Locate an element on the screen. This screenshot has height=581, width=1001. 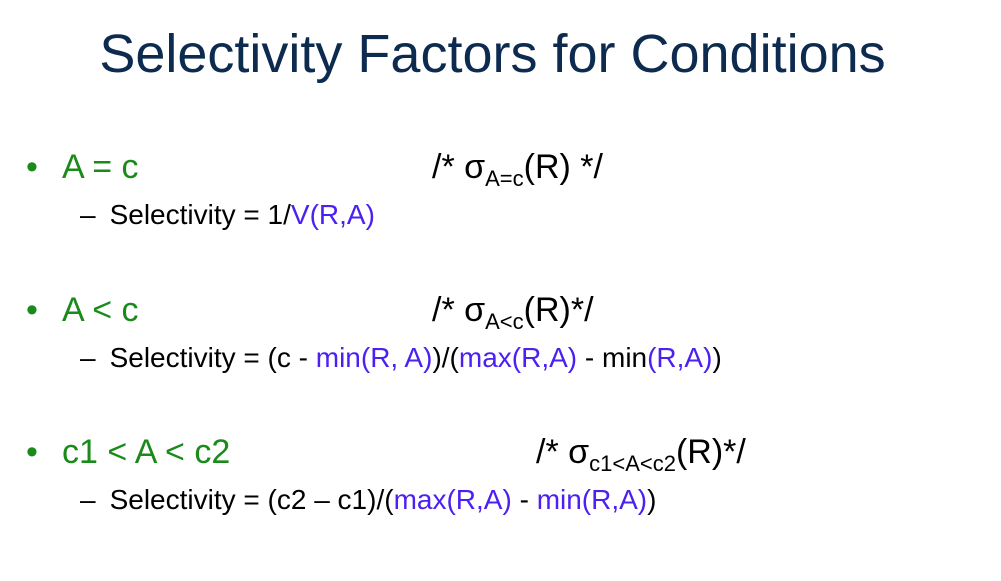
selection-comment: /* σA<c(R)*/ is located at coordinates (513, 311).